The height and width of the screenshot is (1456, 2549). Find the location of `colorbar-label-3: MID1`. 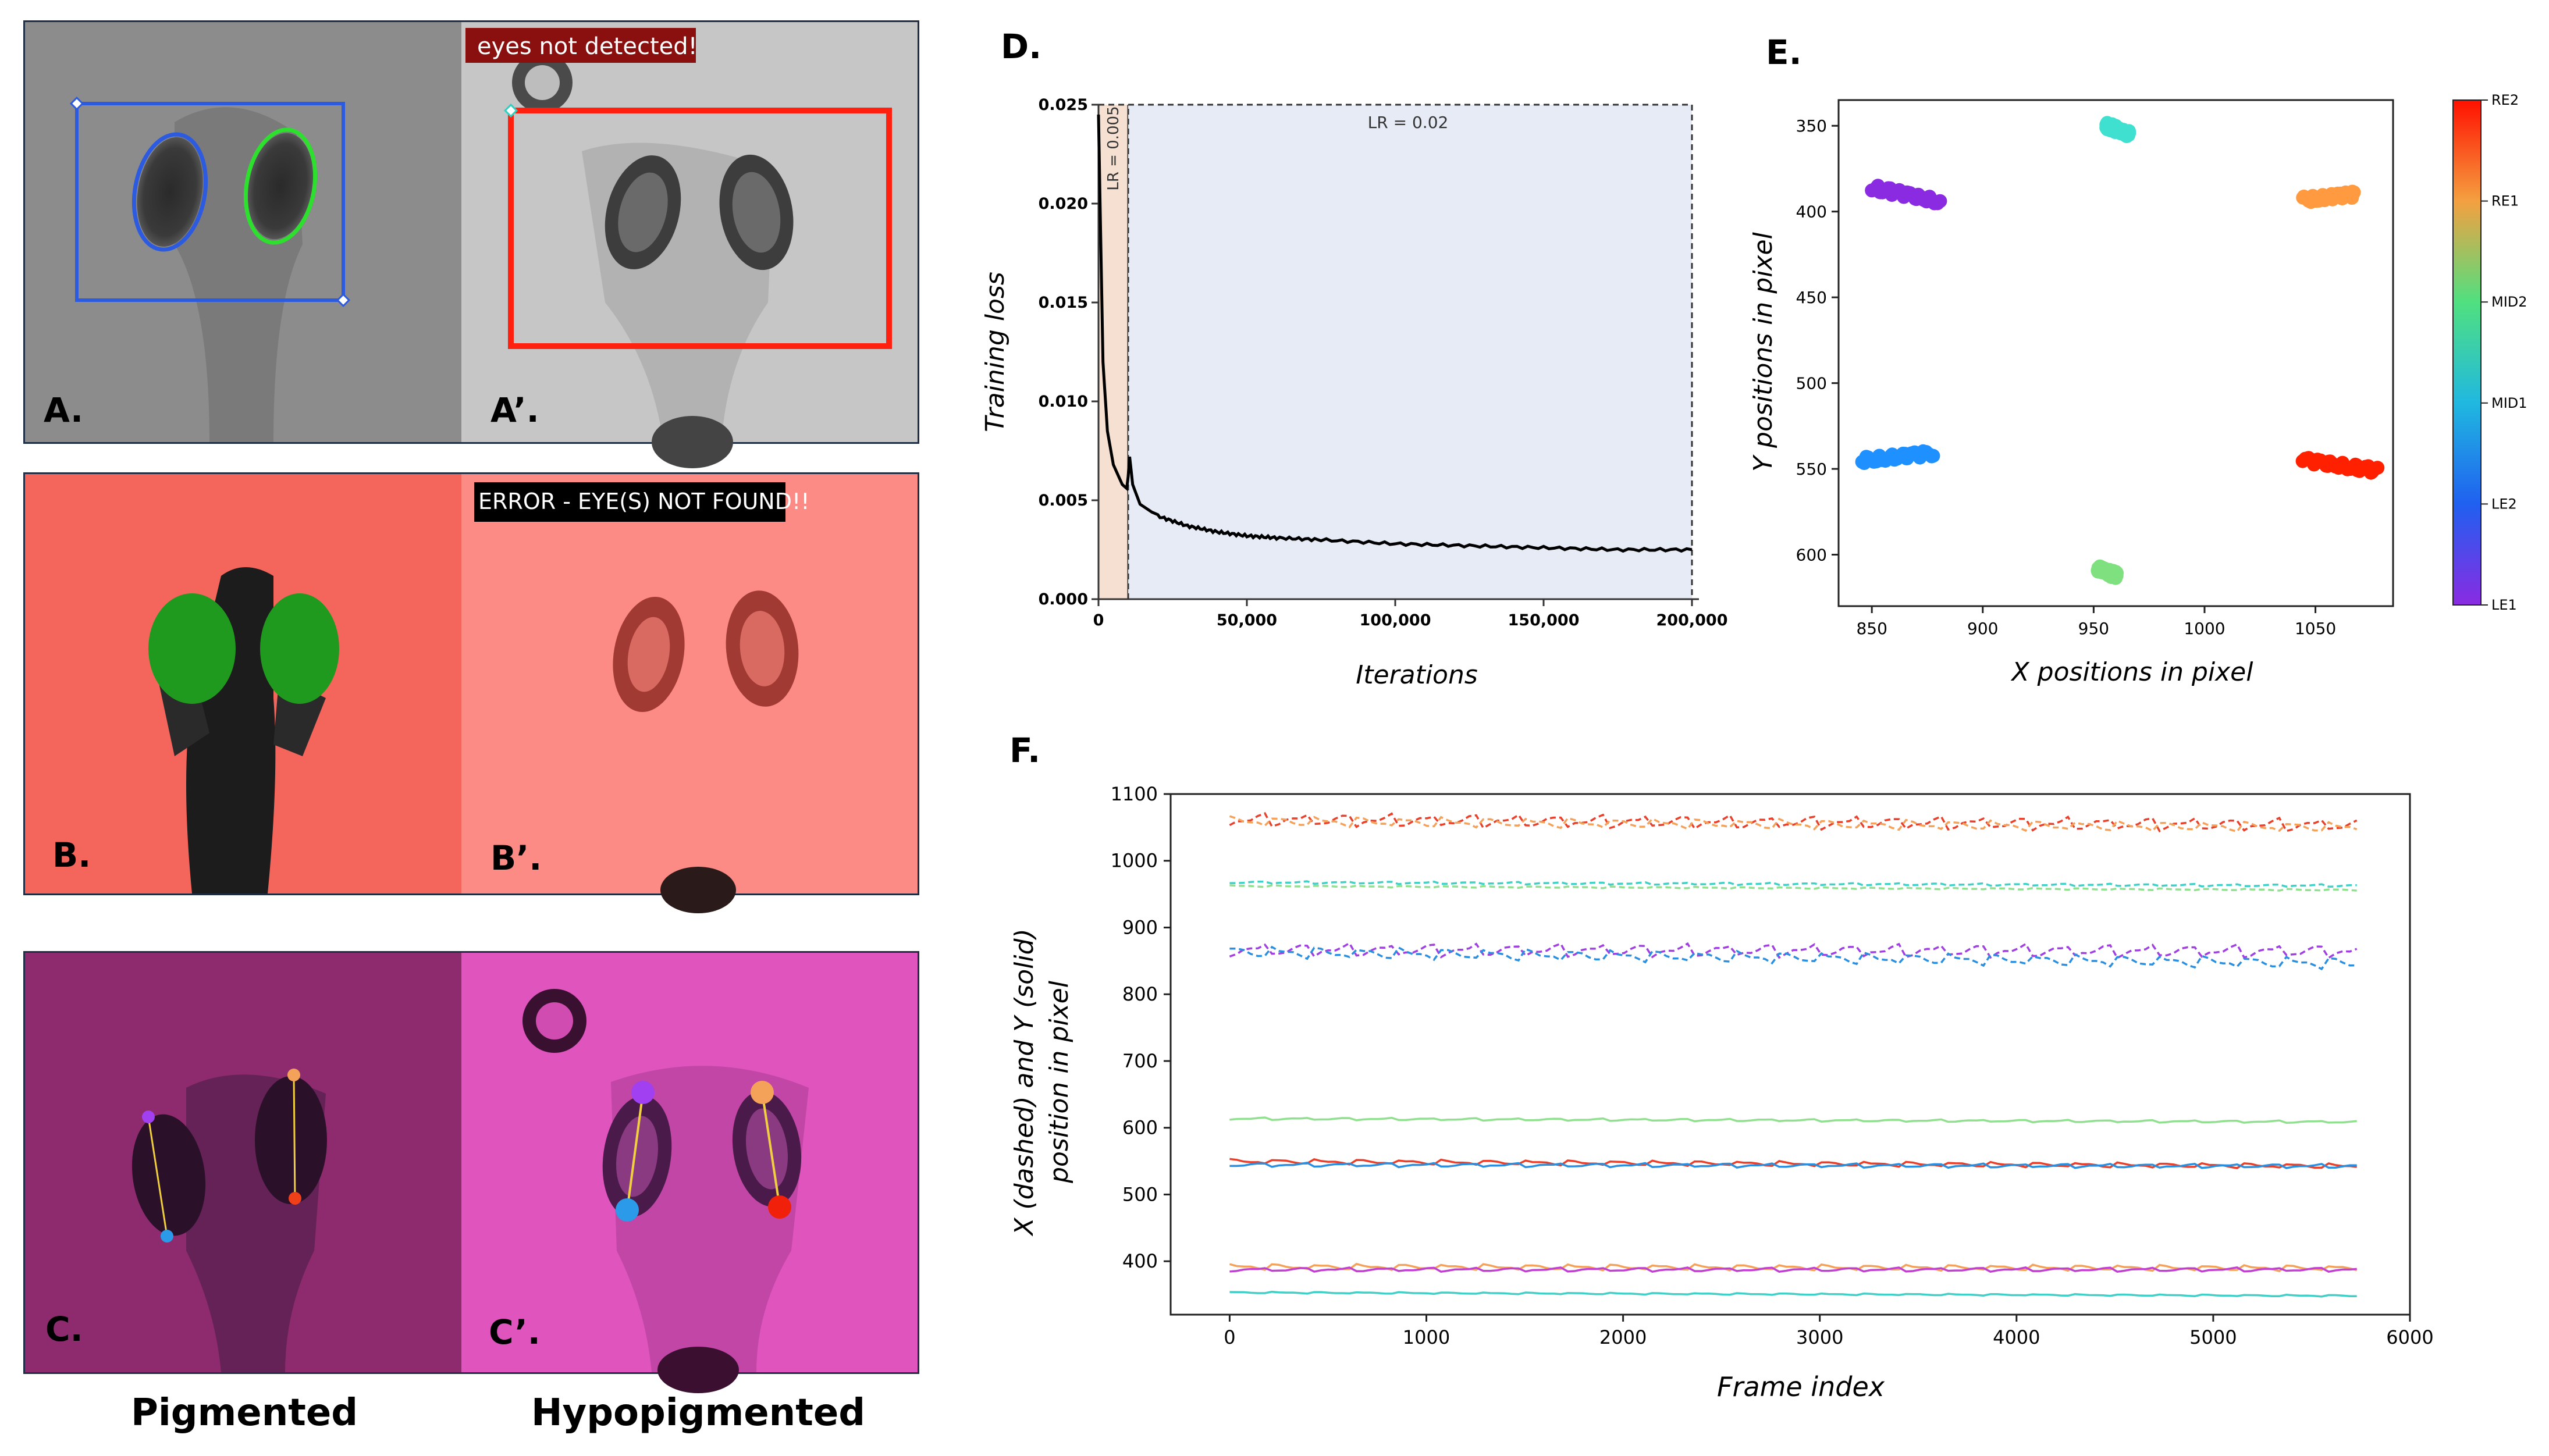

colorbar-label-3: MID1 is located at coordinates (2509, 403).